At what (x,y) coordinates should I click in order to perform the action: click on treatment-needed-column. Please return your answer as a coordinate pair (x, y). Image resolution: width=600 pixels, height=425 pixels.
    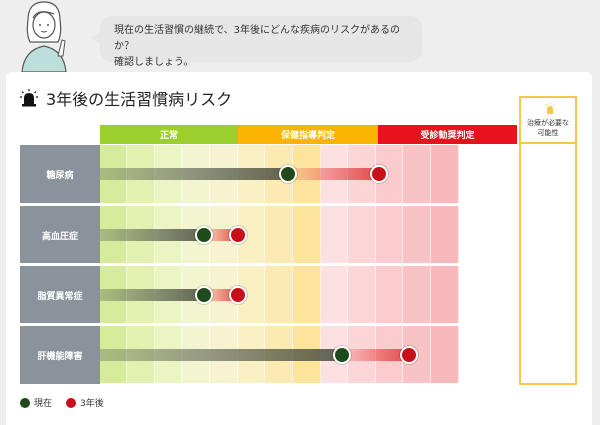
    Looking at the image, I should click on (548, 264).